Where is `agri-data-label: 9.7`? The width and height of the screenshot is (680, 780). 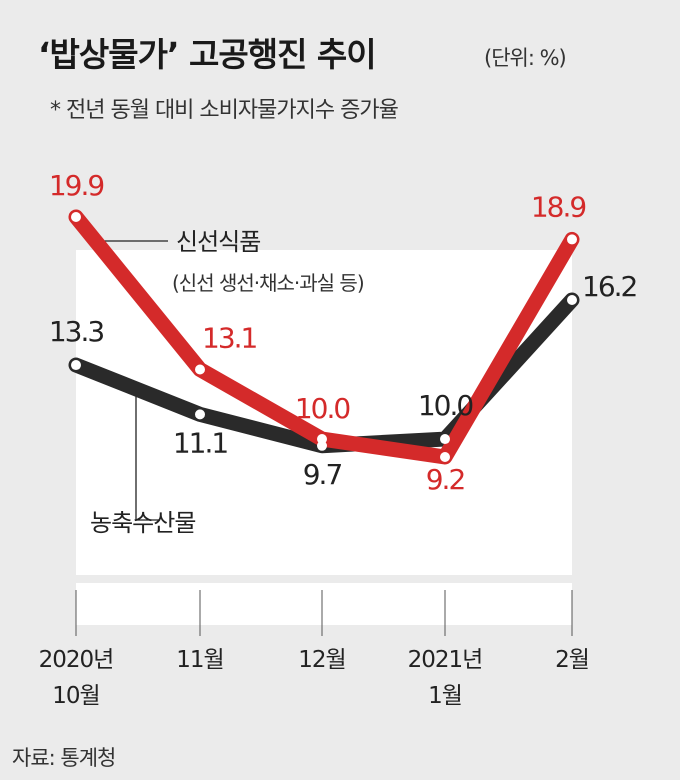
agri-data-label: 9.7 is located at coordinates (322, 474).